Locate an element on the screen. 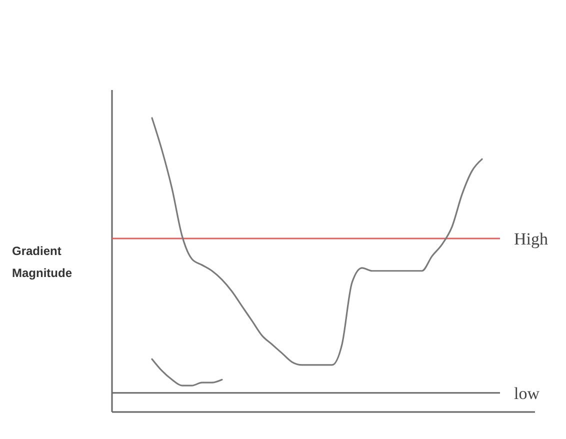  y-axis-title: Gradient Magnitude is located at coordinates (42, 262).